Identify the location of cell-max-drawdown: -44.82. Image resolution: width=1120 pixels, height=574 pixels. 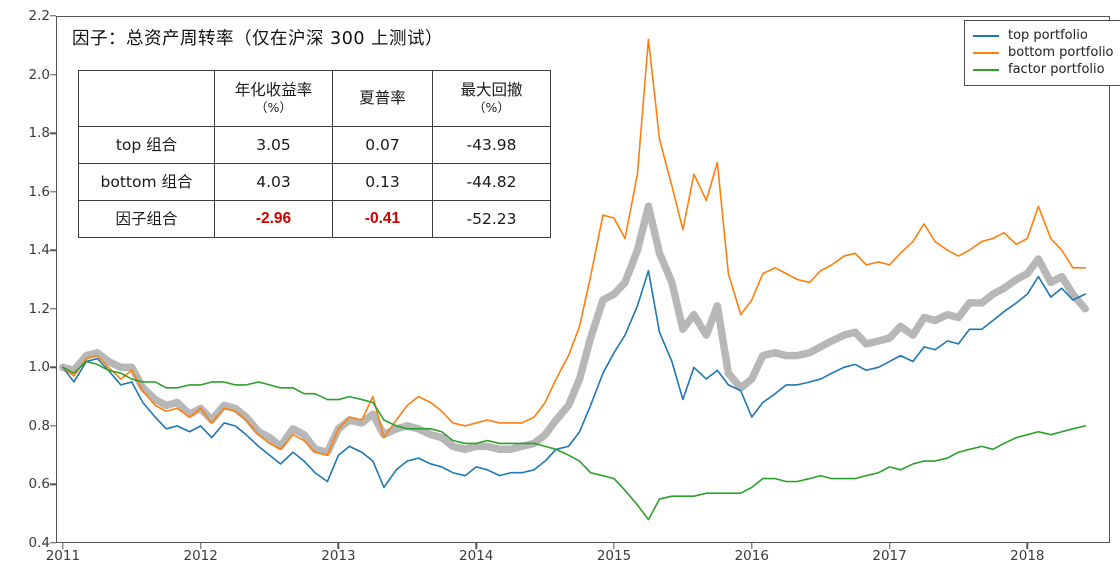
(491, 182).